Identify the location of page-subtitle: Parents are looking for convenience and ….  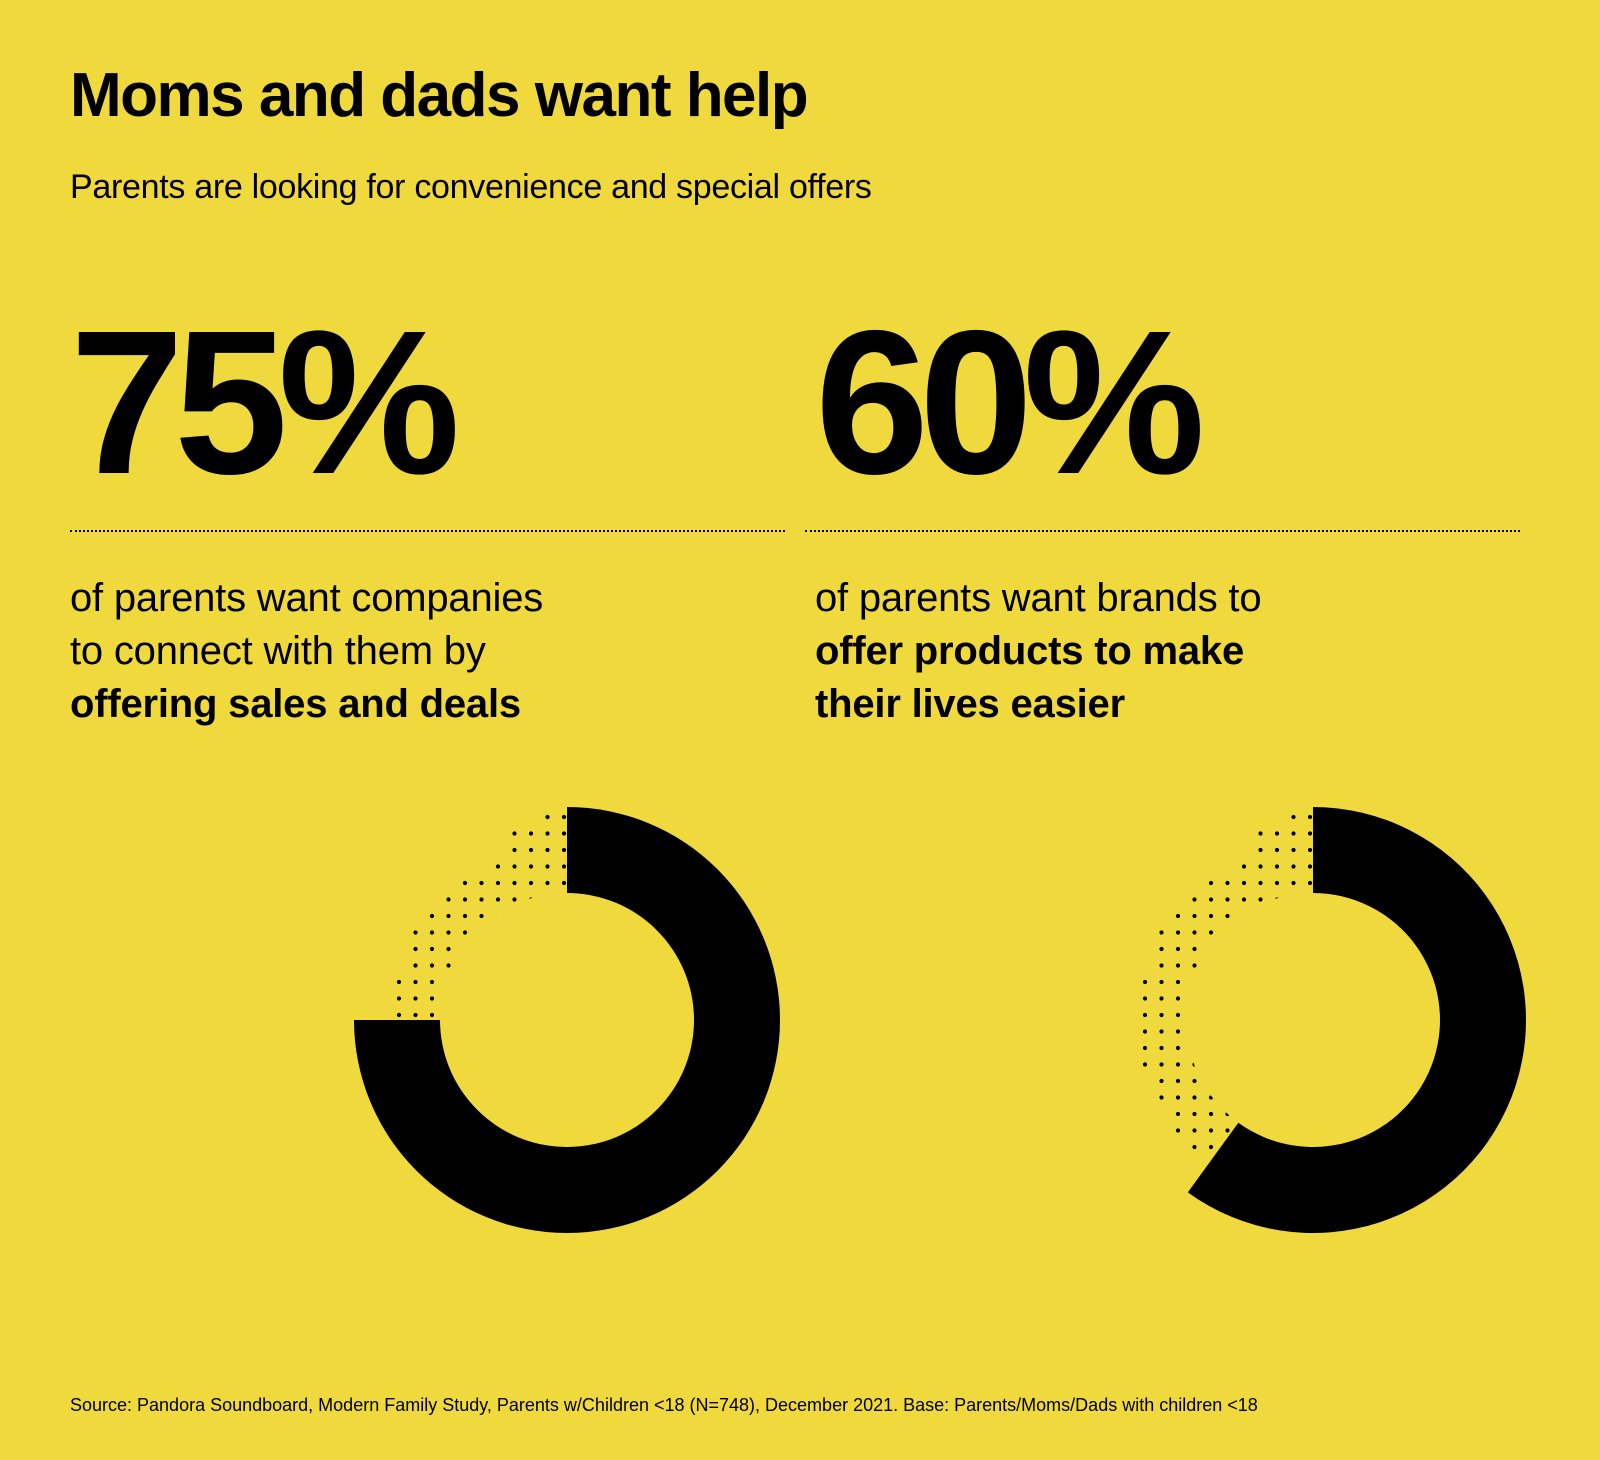
(471, 187).